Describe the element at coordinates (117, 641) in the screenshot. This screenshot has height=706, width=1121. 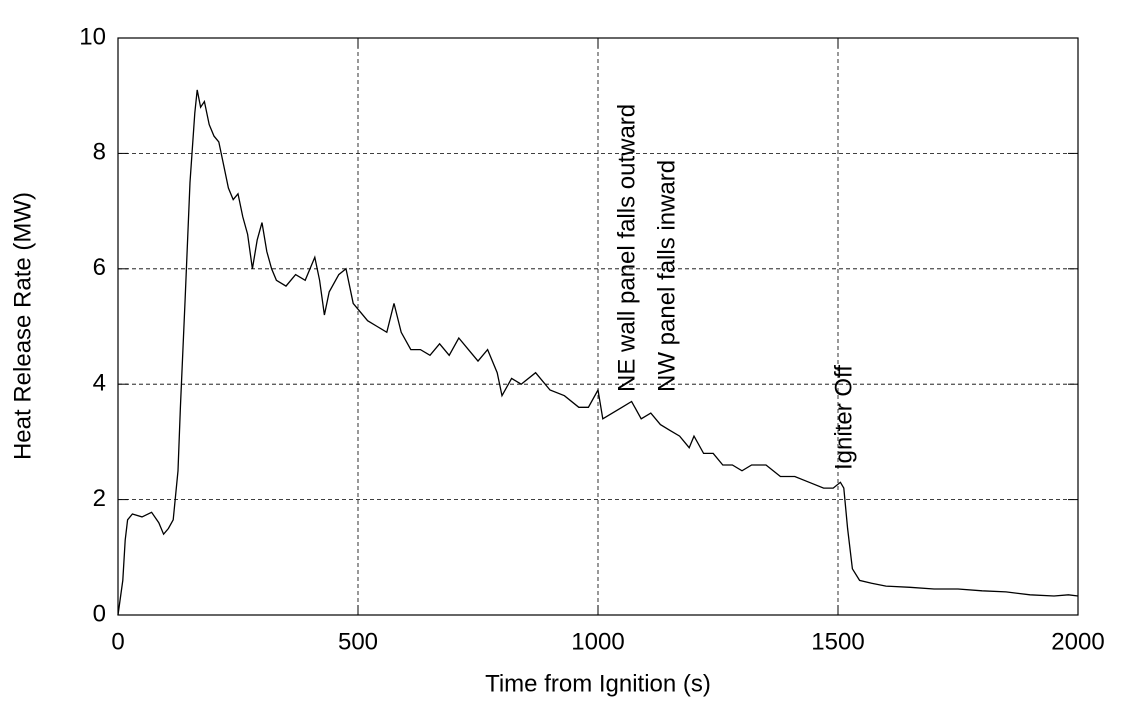
I see `x-tick-label: 0` at that location.